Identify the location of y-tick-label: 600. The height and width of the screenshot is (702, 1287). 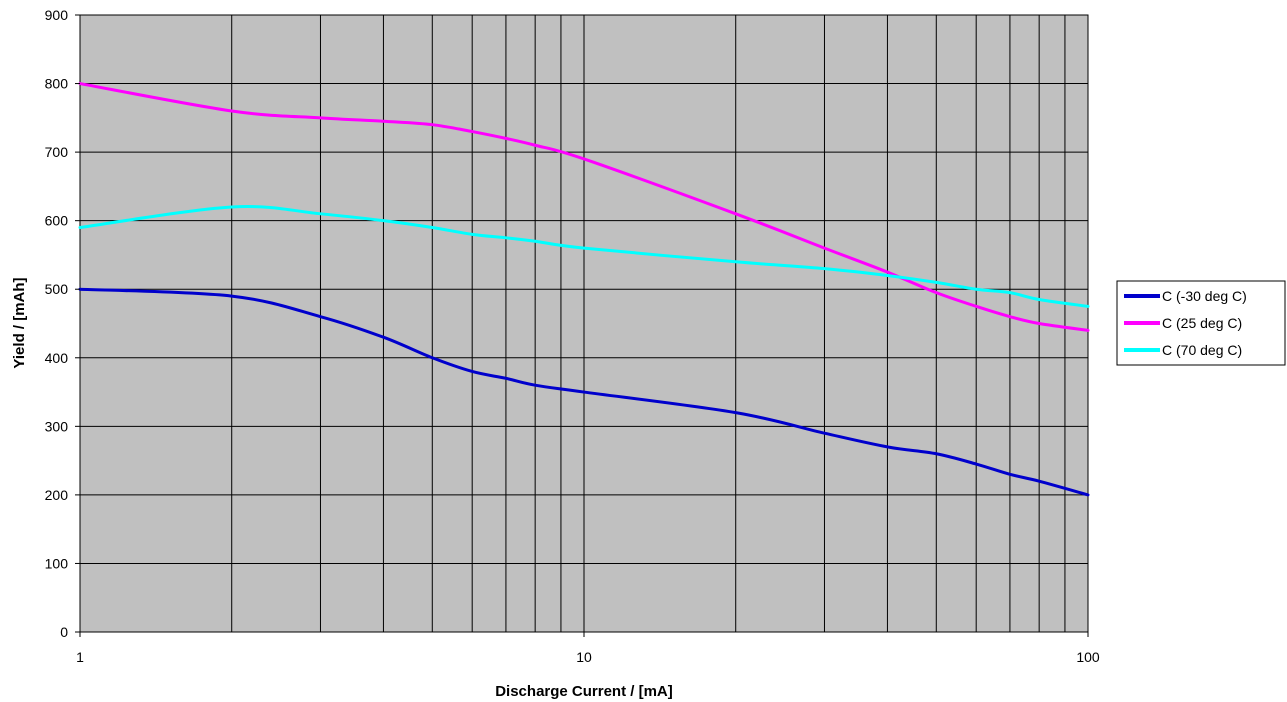
(57, 221).